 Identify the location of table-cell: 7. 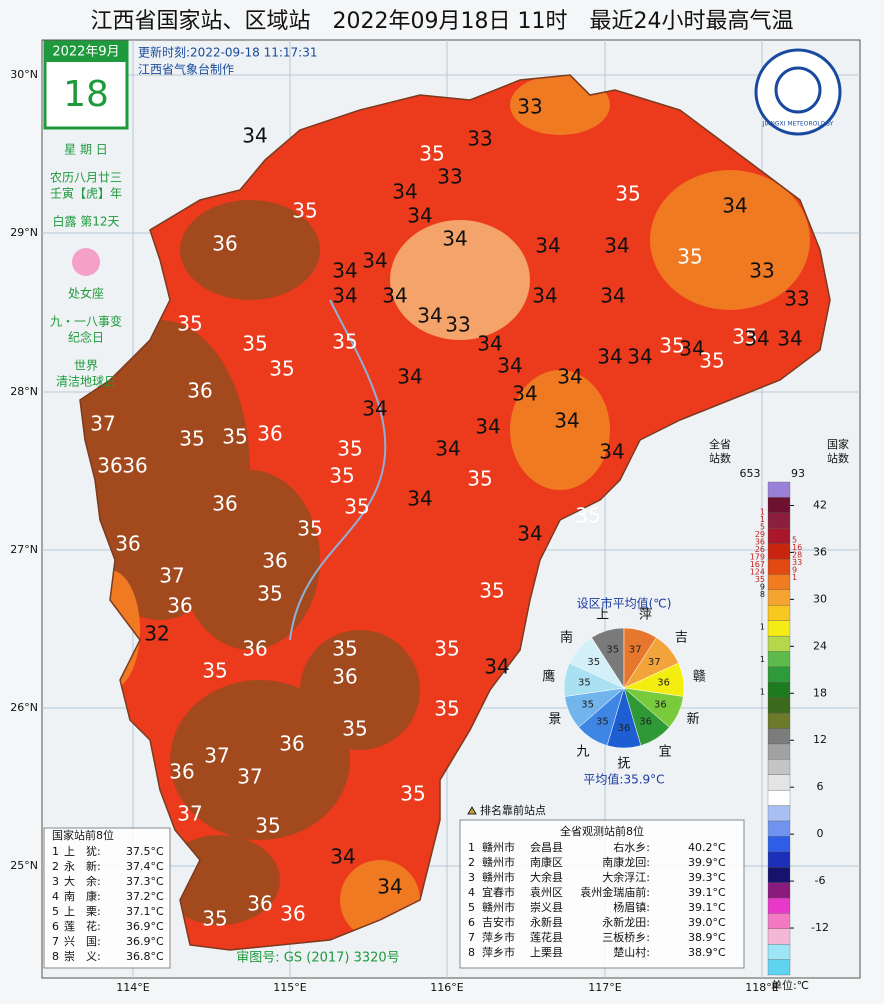
(471, 937).